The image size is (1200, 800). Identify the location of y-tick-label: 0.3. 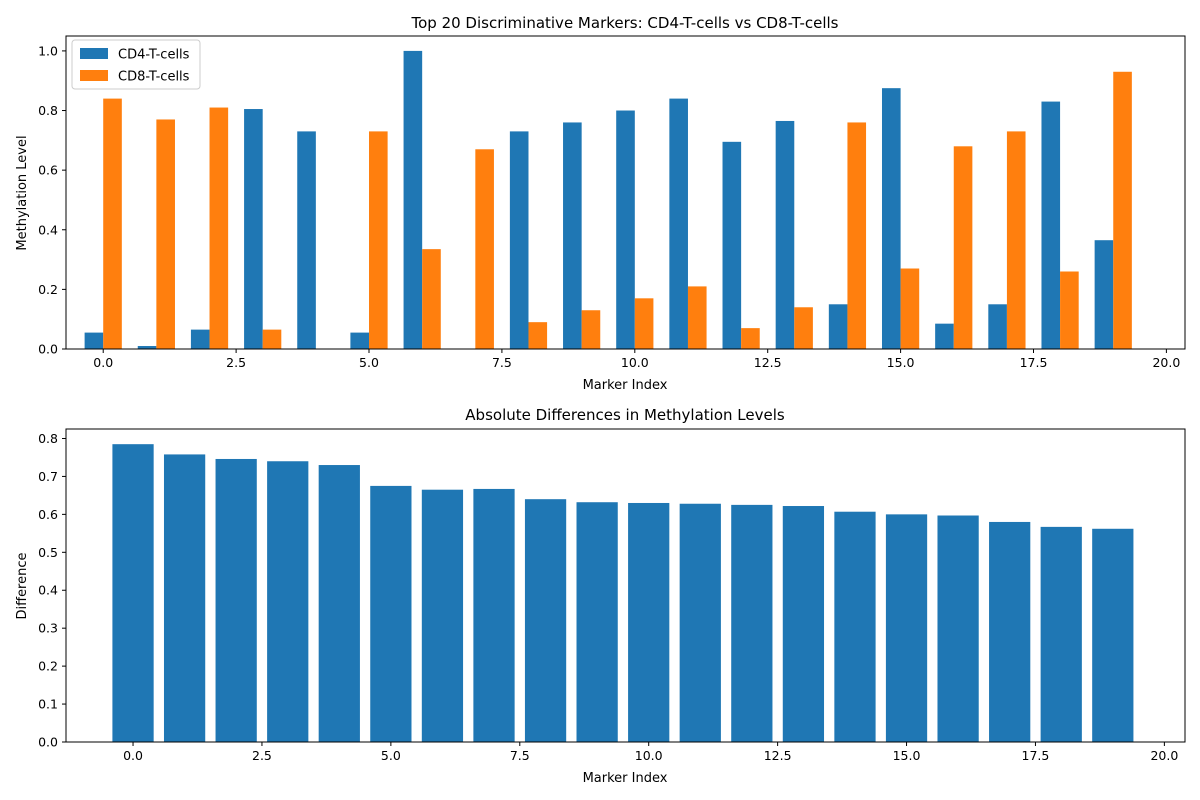
(48, 628).